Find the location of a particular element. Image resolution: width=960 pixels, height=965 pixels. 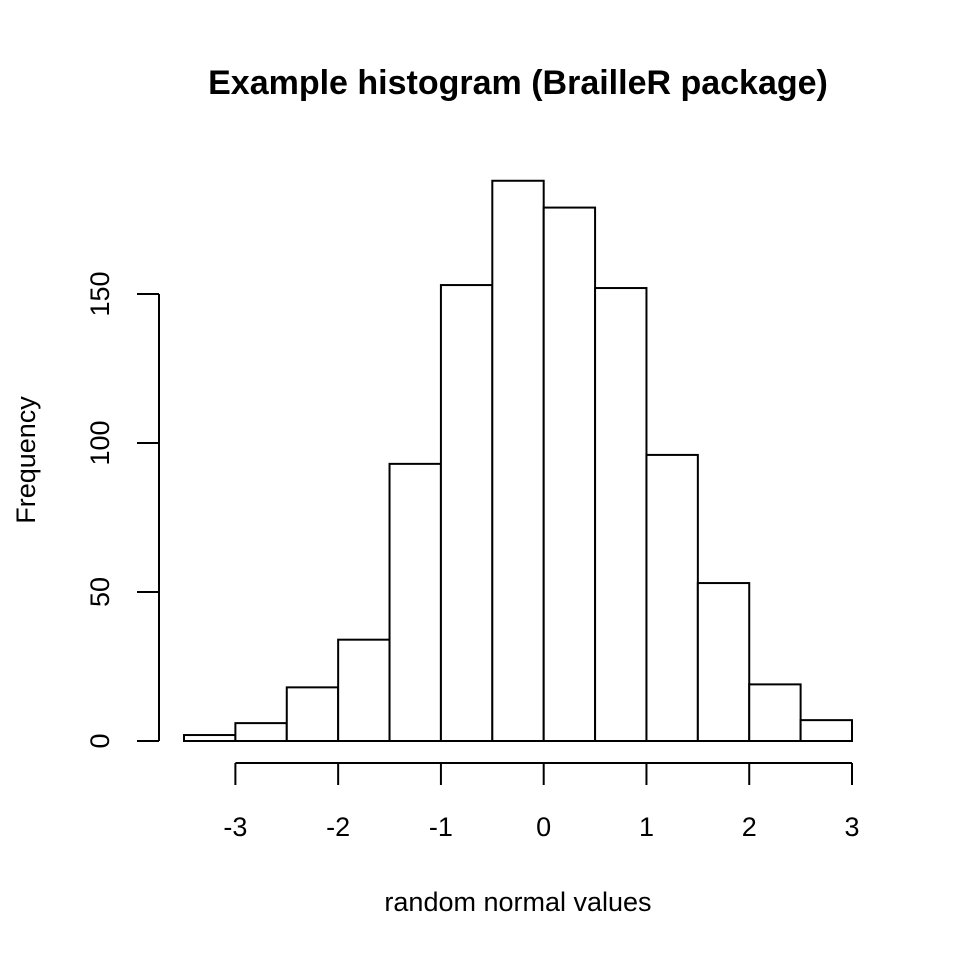

x-axis: -3 -2 -1 0 1 2 3 is located at coordinates (541, 802).